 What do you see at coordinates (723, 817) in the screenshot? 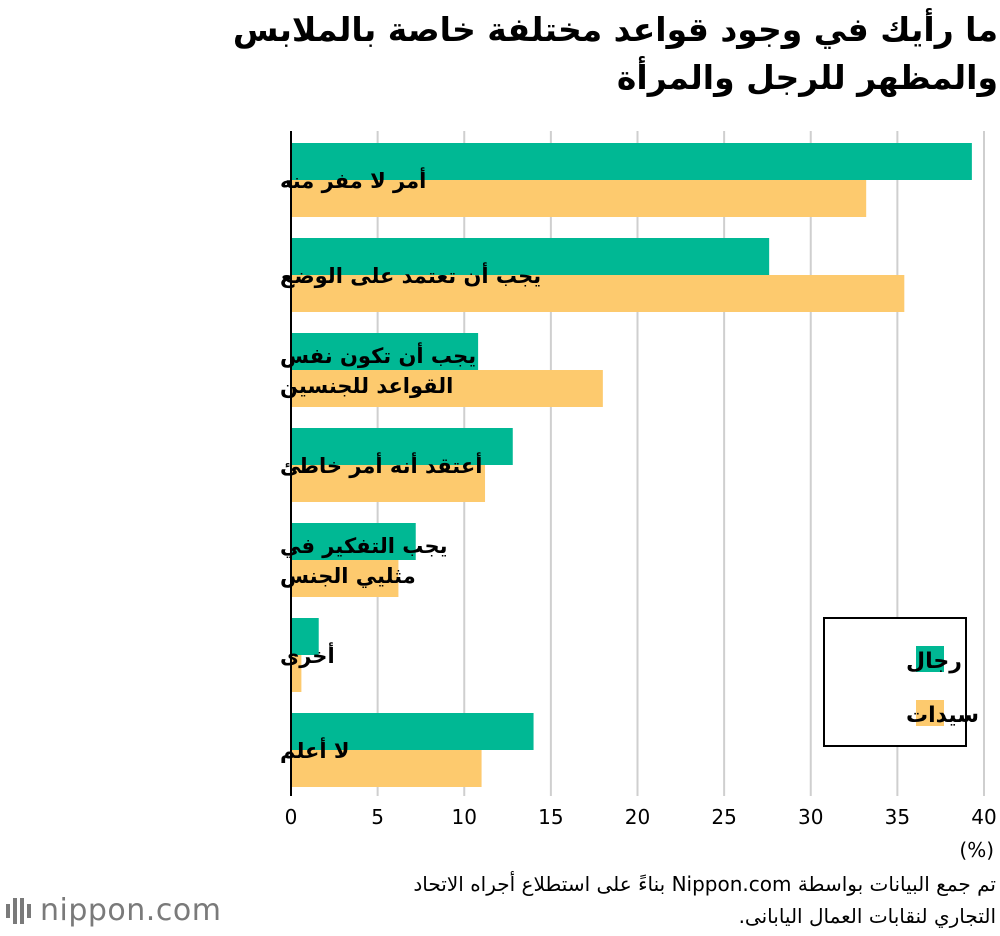
I see `x-tick-25: 25` at bounding box center [723, 817].